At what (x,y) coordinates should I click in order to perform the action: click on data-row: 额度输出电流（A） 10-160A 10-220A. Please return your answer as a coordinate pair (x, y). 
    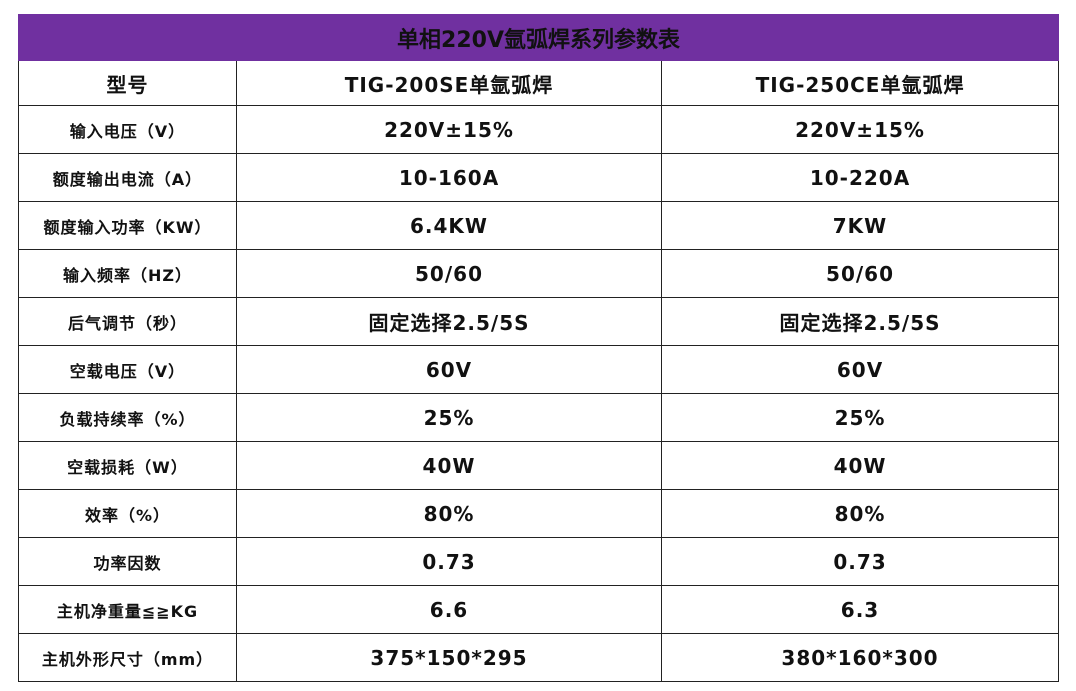
    Looking at the image, I should click on (539, 177).